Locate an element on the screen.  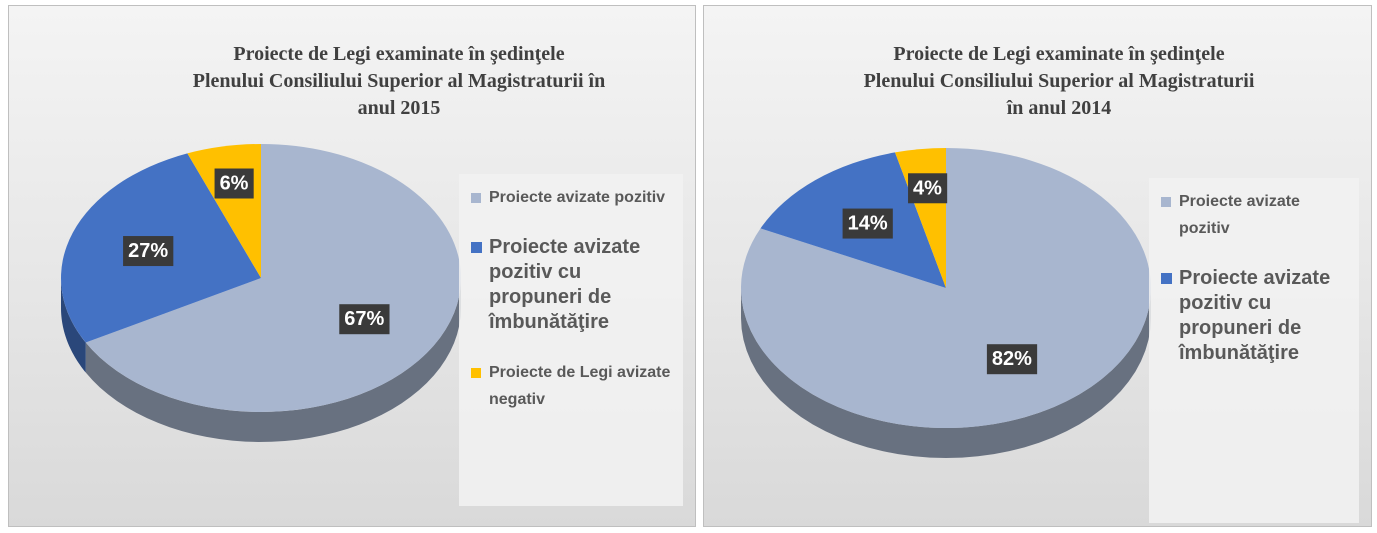
data-label: 6% is located at coordinates (234, 184).